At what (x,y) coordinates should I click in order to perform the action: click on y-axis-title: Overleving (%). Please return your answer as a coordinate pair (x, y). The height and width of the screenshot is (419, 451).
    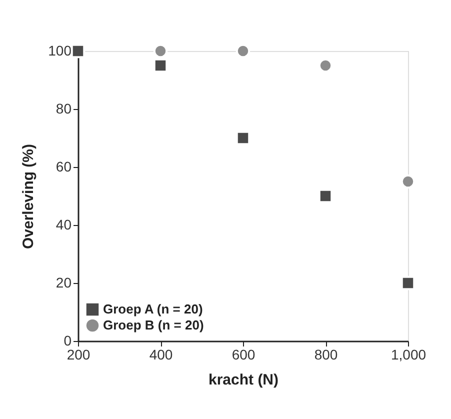
    Looking at the image, I should click on (29, 197).